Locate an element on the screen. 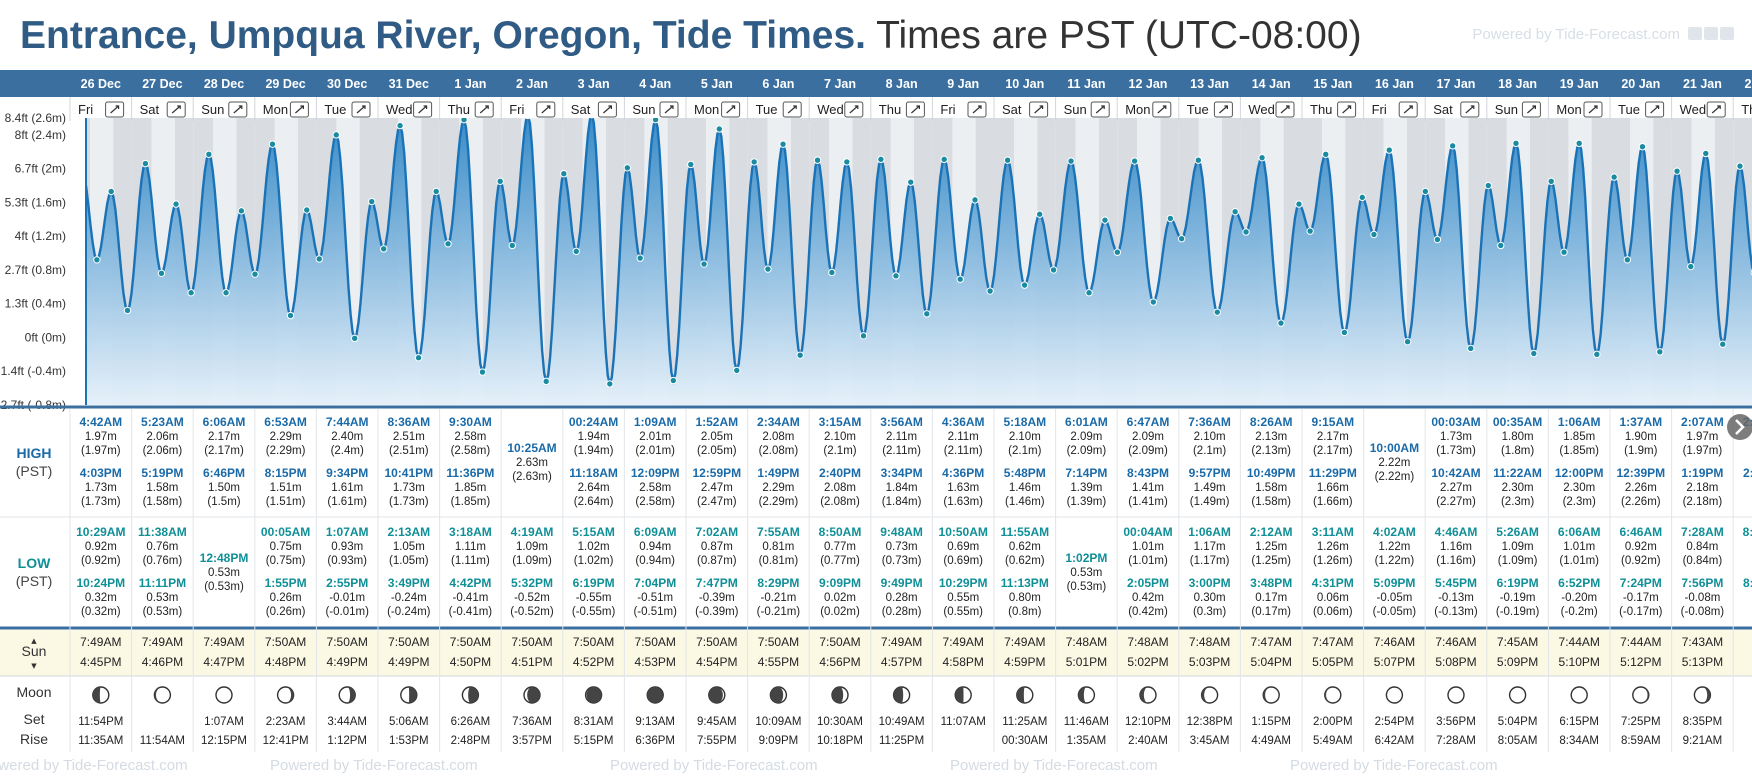 The height and width of the screenshot is (780, 1752). weekday-label: Tue is located at coordinates (1198, 109).